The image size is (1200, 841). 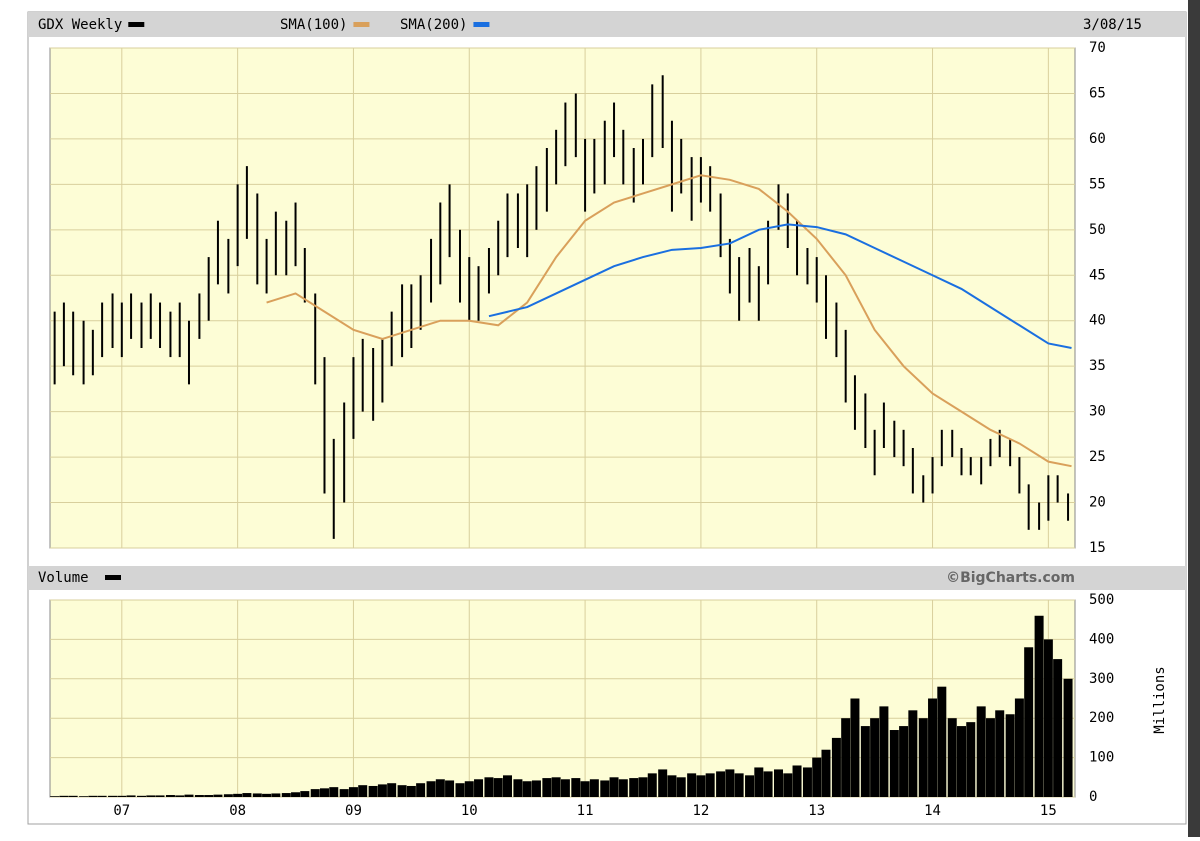 I want to click on y-tick-label: 400, so click(x=1101, y=639).